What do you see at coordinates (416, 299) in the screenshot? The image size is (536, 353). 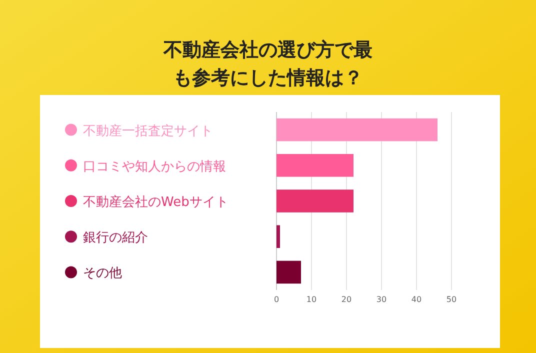 I see `x-tick-label: 40` at bounding box center [416, 299].